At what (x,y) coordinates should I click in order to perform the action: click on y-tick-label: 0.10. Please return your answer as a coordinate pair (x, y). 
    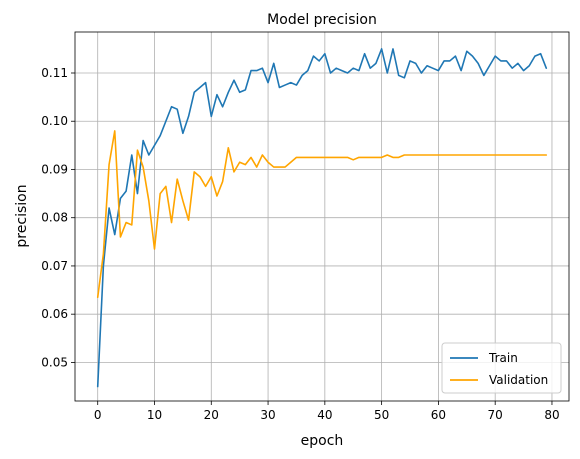
    Looking at the image, I should click on (54, 121).